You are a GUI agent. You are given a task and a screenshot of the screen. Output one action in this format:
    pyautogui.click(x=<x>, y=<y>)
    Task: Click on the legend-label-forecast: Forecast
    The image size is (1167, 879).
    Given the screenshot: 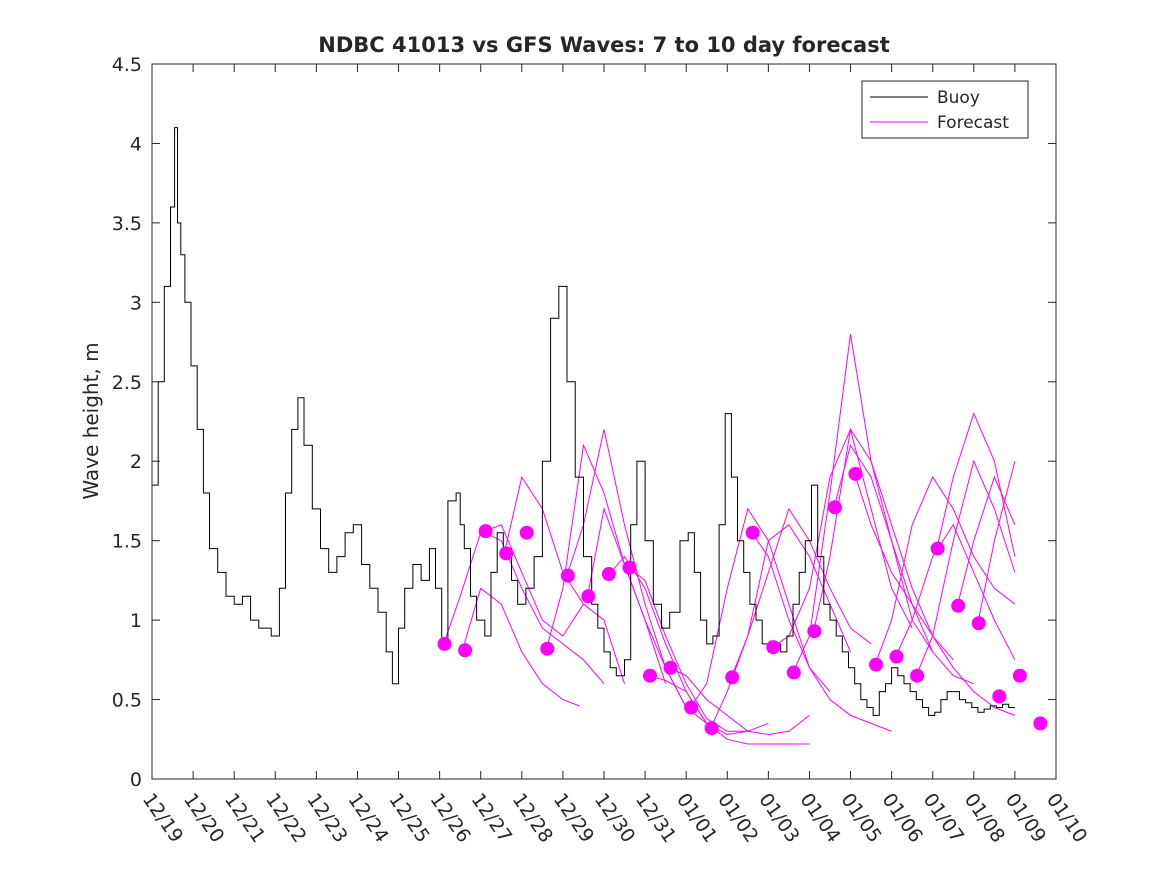 What is the action you would take?
    pyautogui.click(x=973, y=123)
    